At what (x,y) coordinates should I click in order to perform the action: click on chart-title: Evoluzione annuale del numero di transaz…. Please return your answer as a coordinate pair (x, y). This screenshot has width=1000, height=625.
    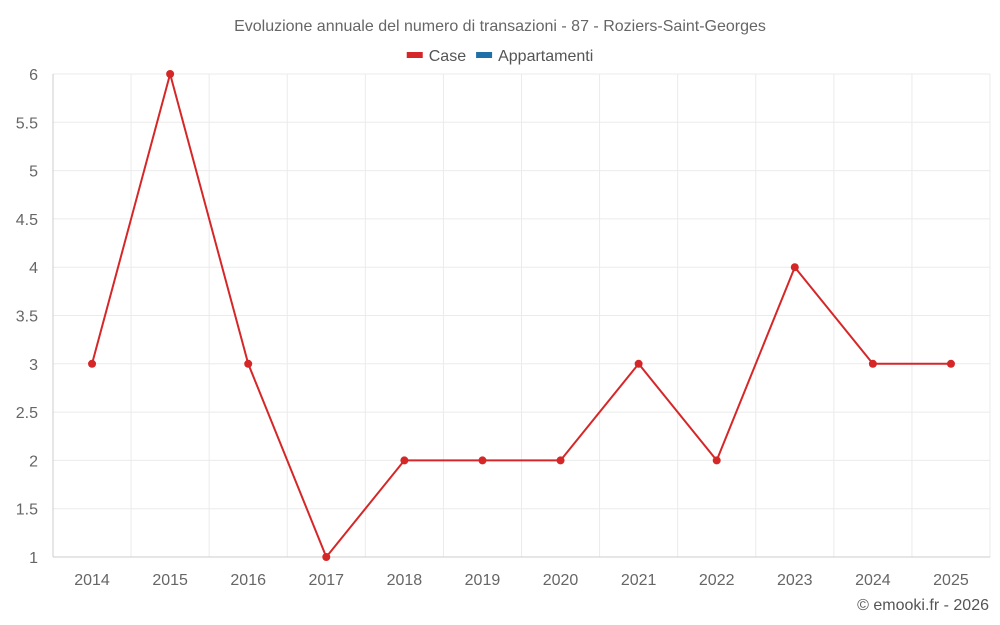
    Looking at the image, I should click on (500, 26).